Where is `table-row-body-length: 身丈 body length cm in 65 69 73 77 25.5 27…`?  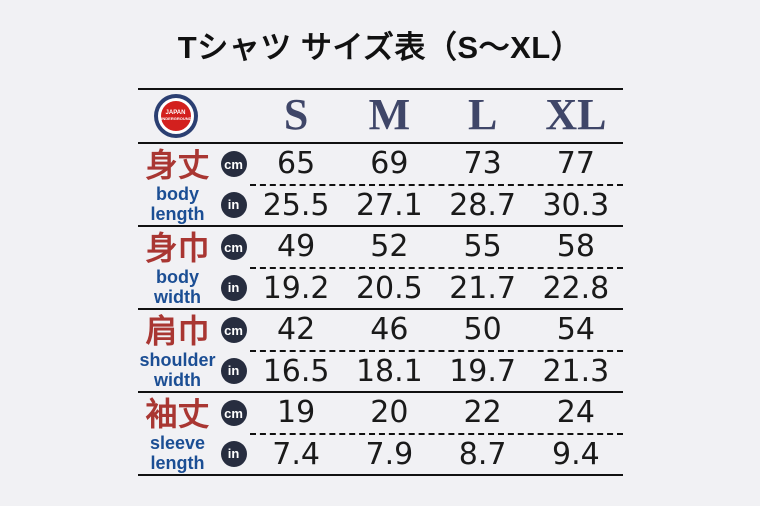 table-row-body-length: 身丈 body length cm in 65 69 73 77 25.5 27… is located at coordinates (380, 185).